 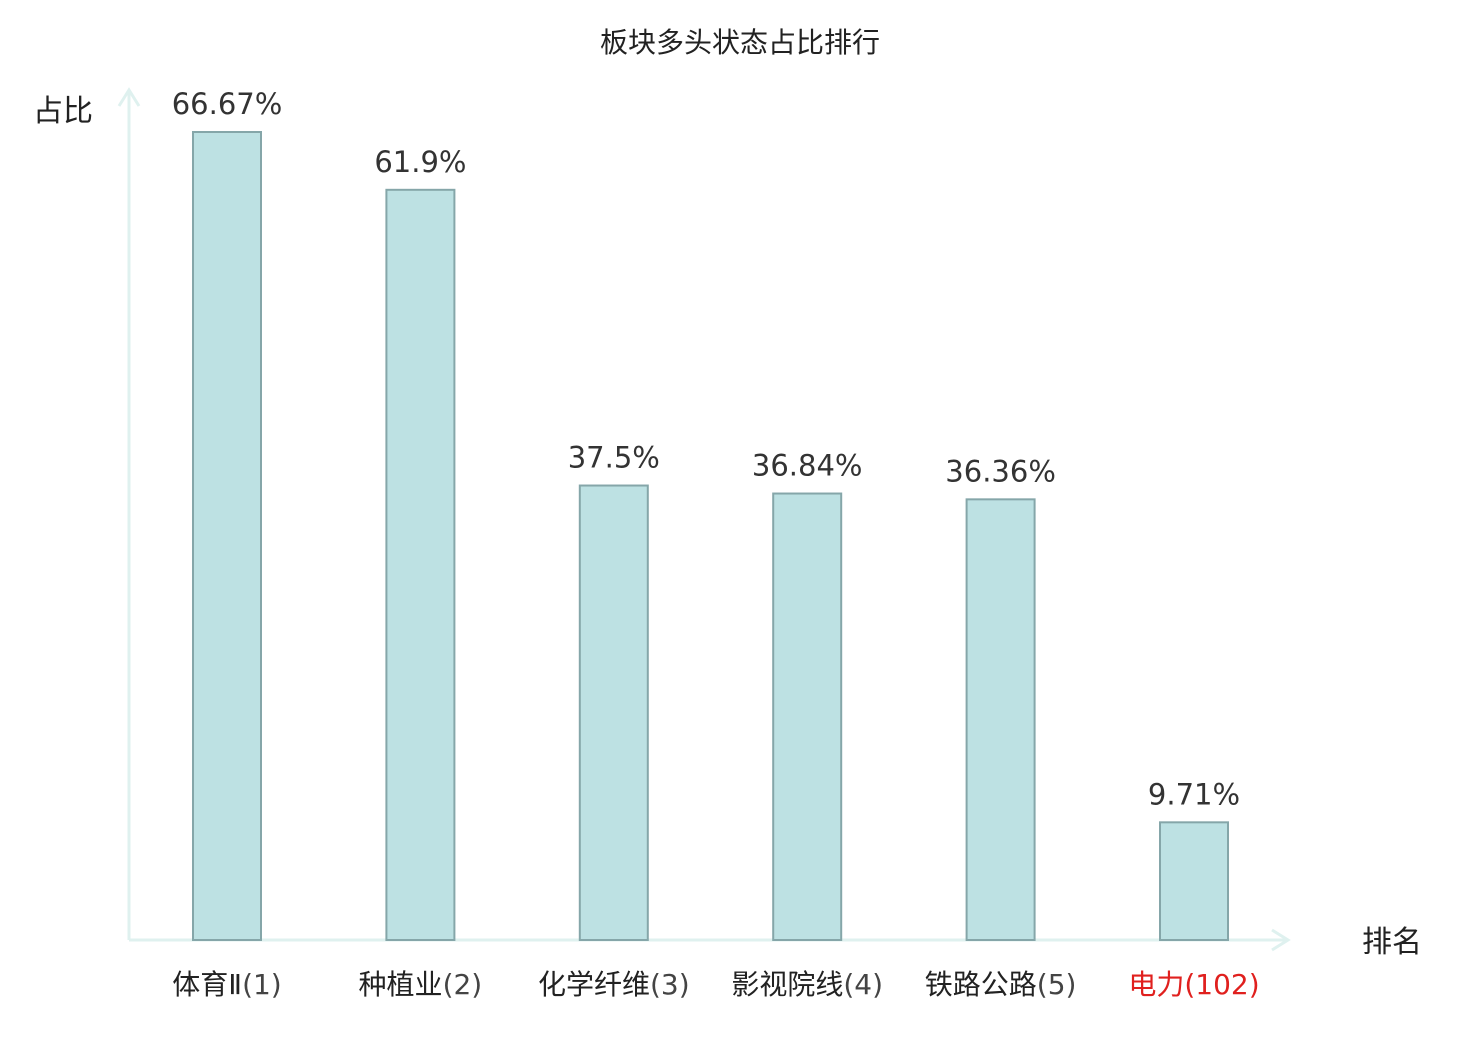 I want to click on x-tick-name: 体育Ⅱ, so click(x=207, y=984).